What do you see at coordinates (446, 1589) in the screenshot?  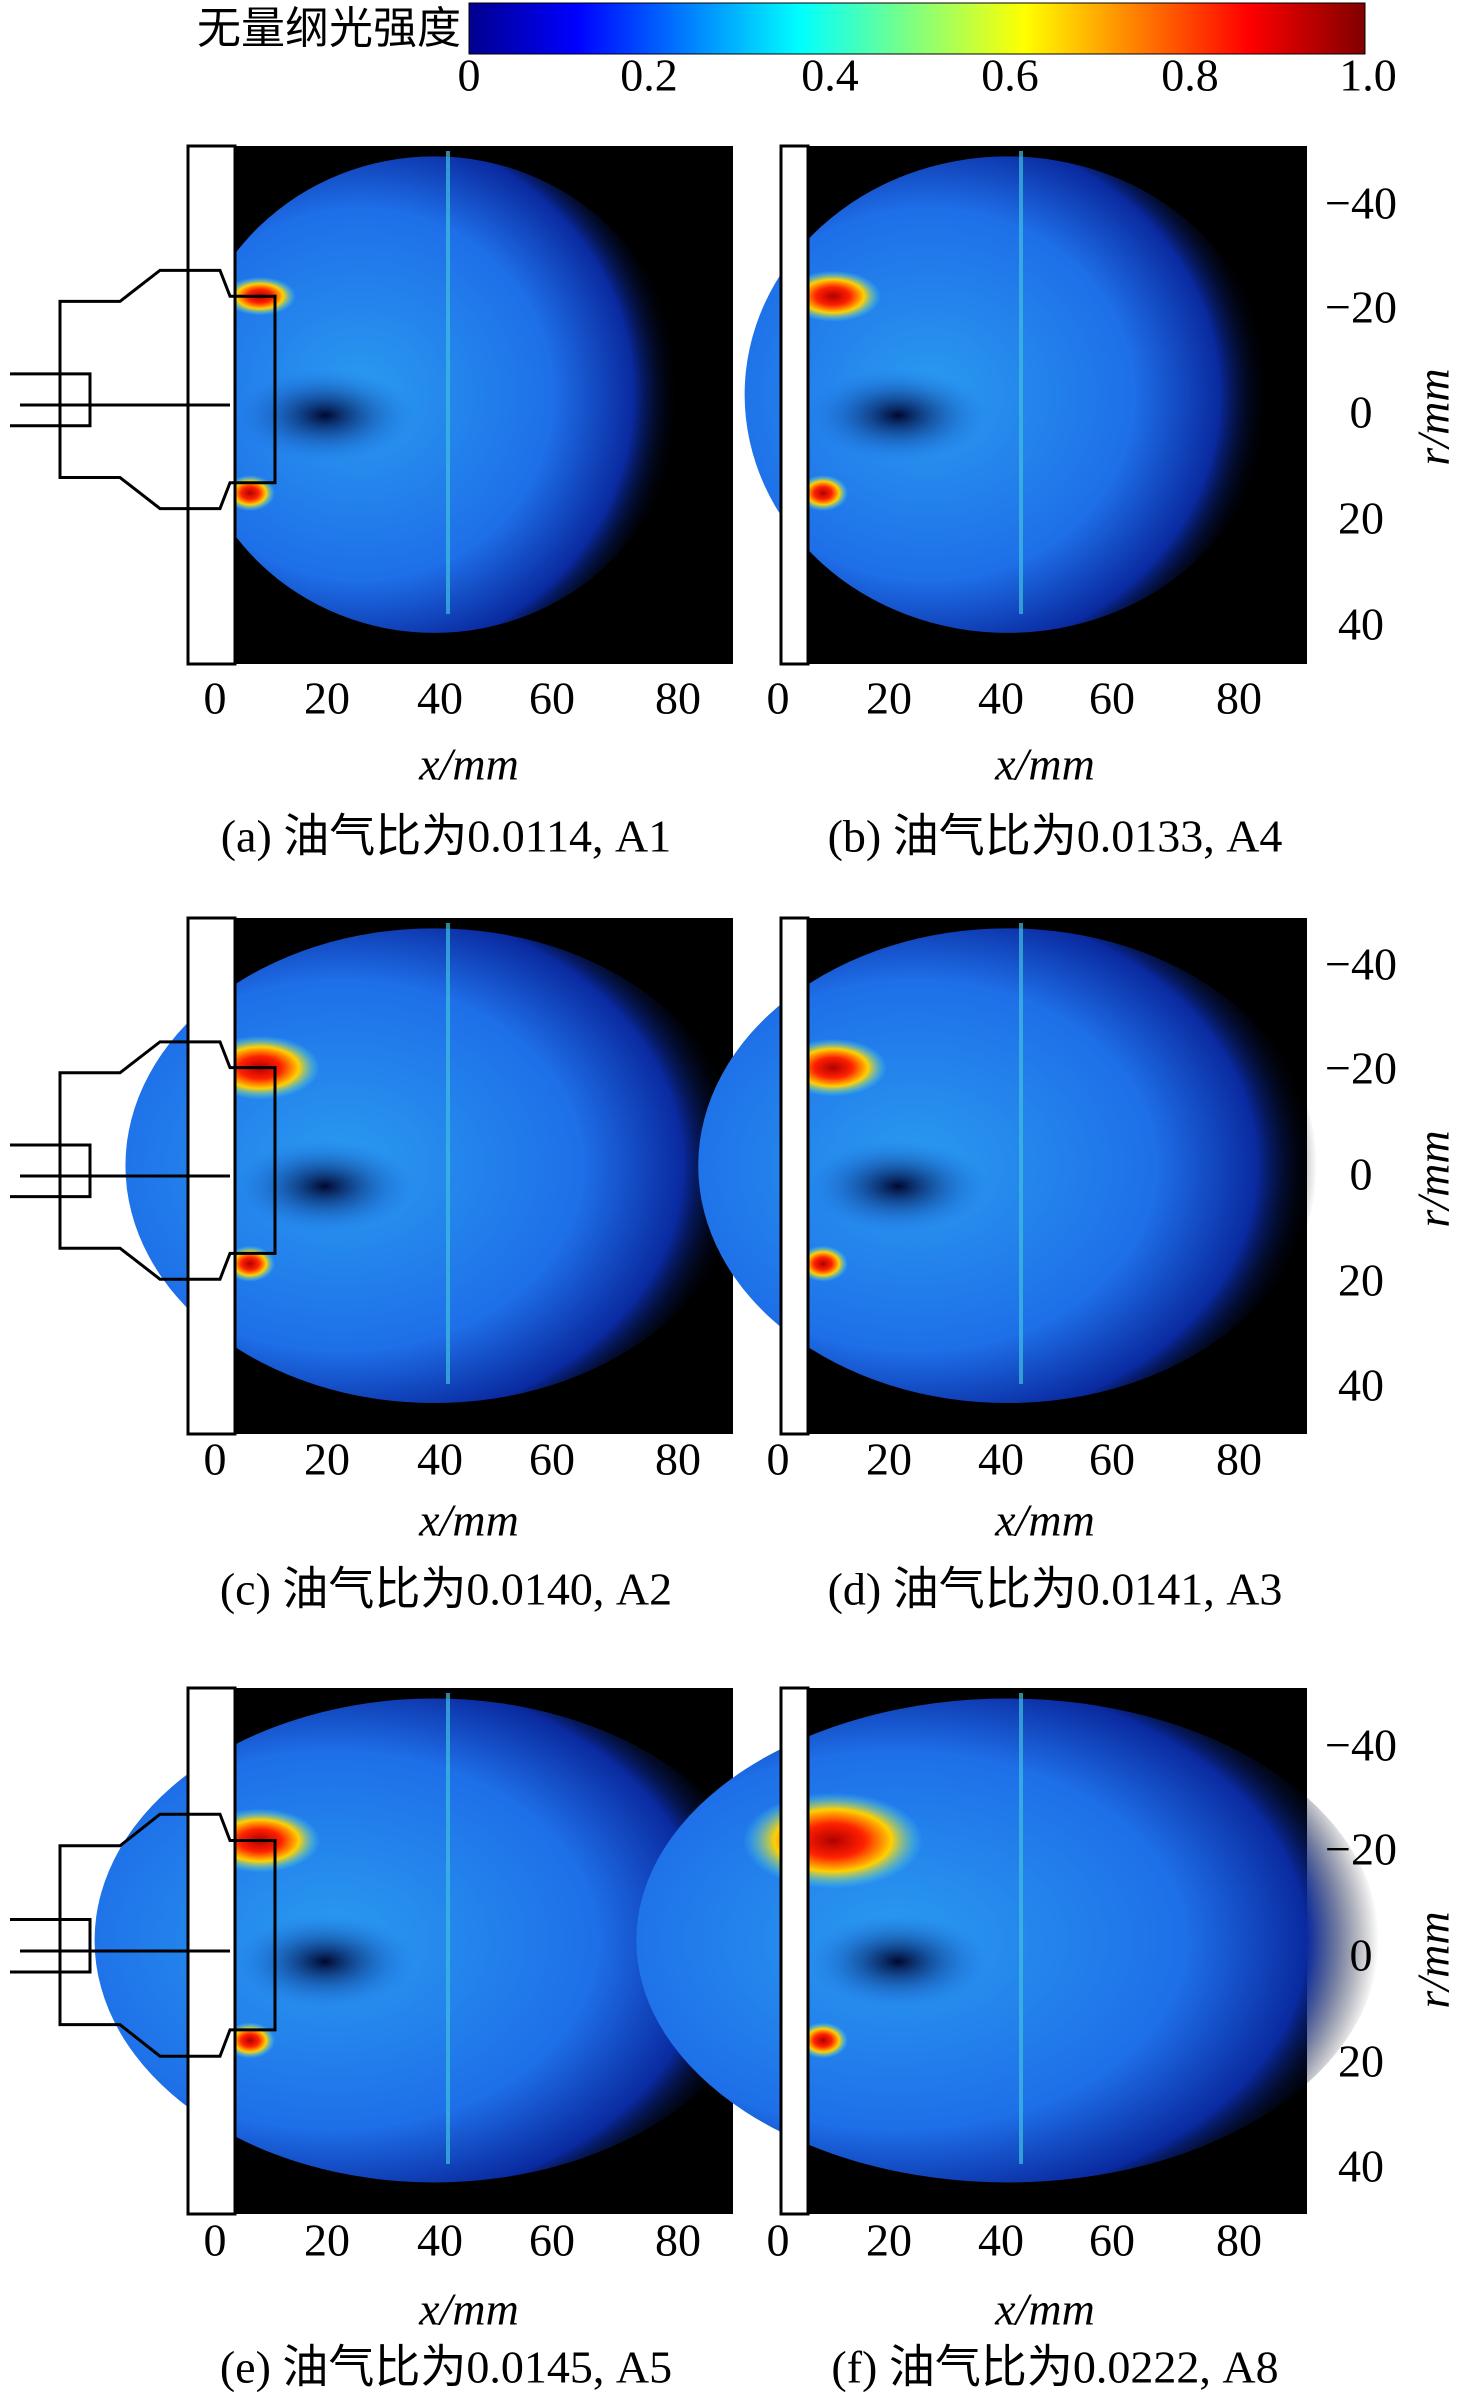 I see `caption: (c) 油气比为0.0140, A2` at bounding box center [446, 1589].